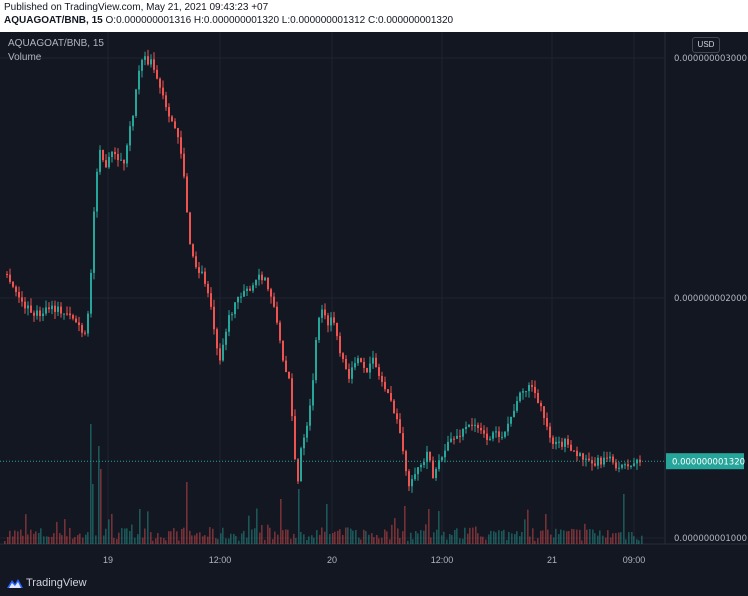  What do you see at coordinates (56, 43) in the screenshot?
I see `chart-symbol-label: AQUAGOAT/BNB, 15` at bounding box center [56, 43].